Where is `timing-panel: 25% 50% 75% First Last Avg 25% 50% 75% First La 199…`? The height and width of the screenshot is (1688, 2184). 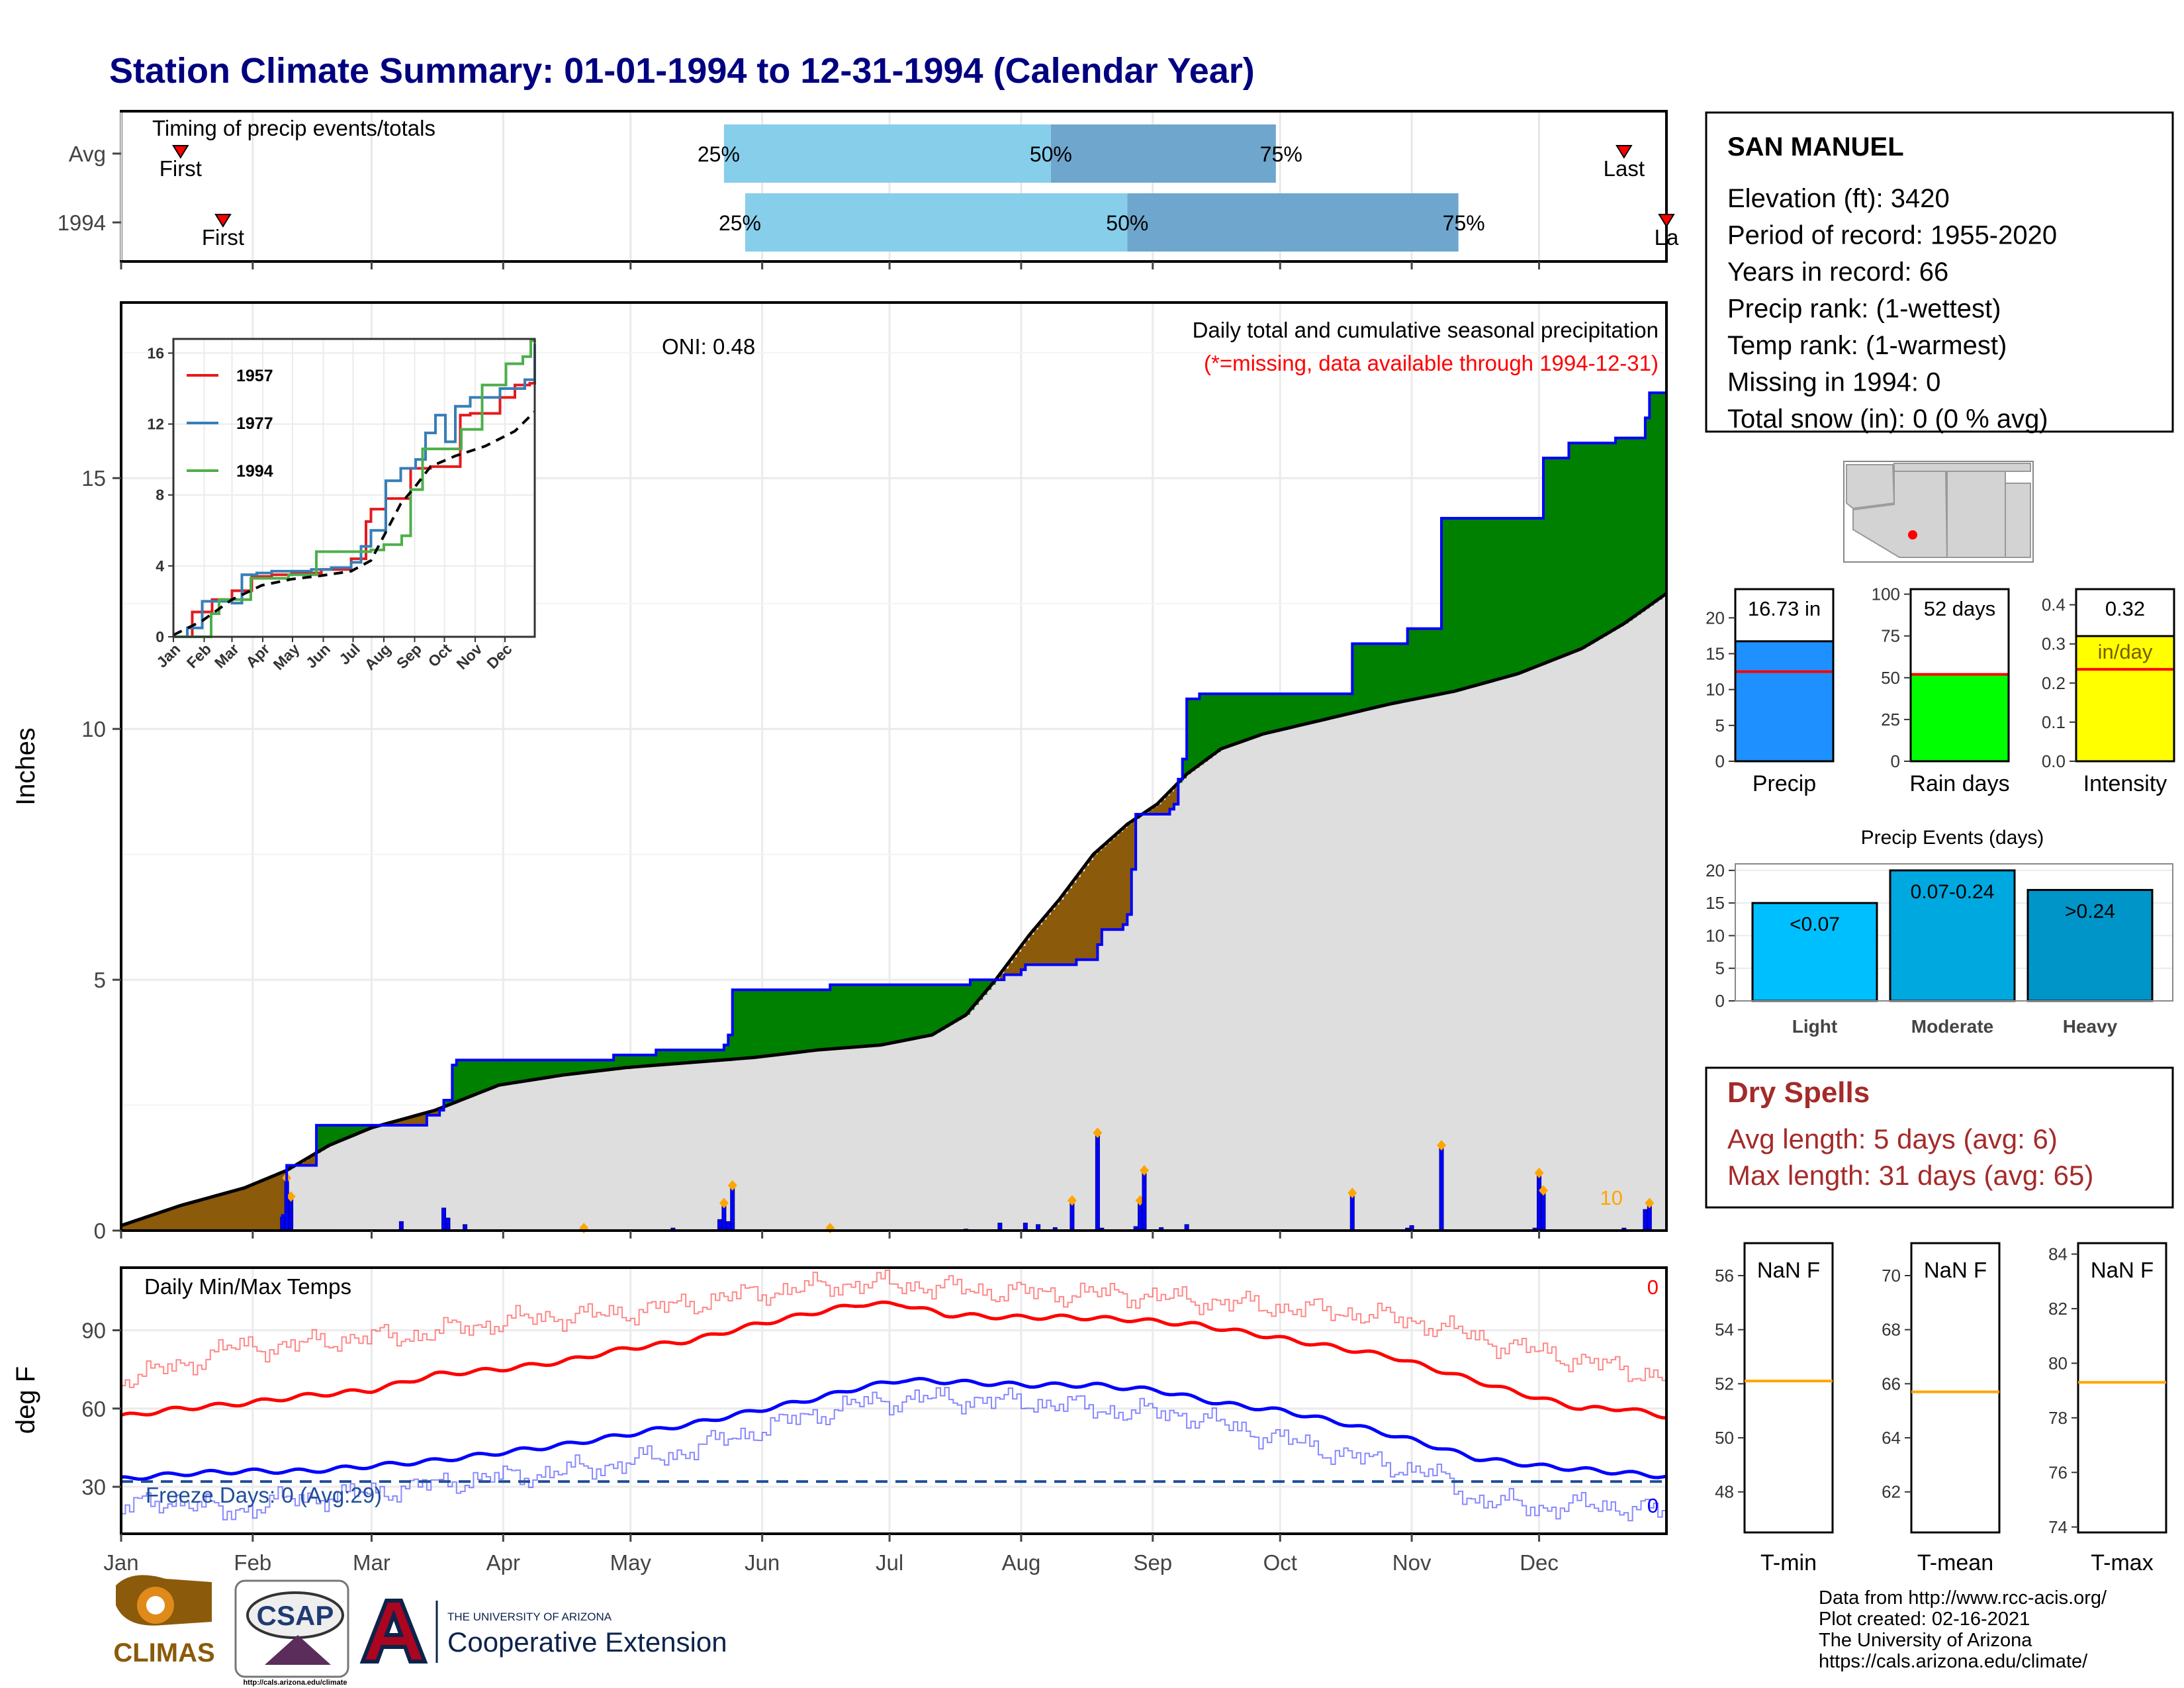
timing-panel: 25% 50% 75% First Last Avg 25% 50% 75% First La 199… is located at coordinates (869, 189).